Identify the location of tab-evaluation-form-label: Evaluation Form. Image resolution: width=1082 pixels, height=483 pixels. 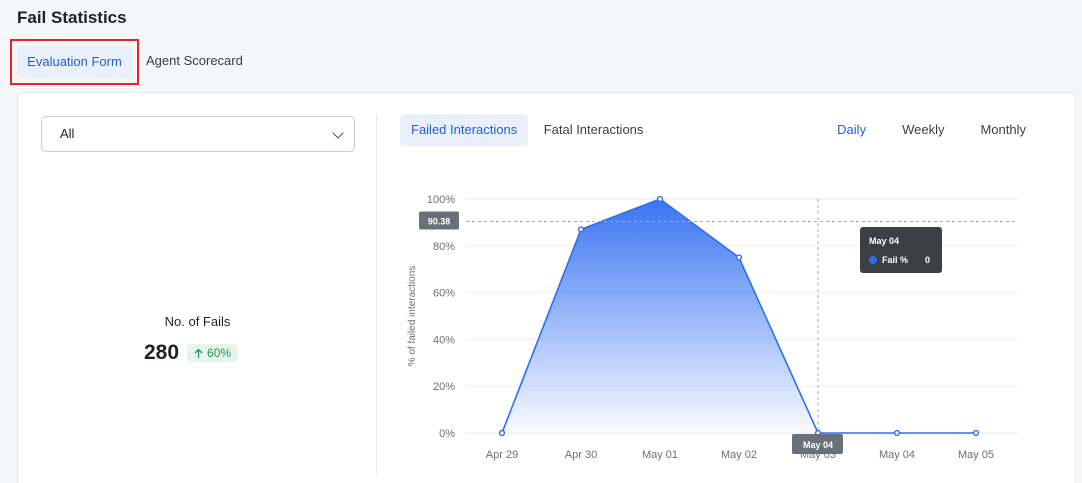
(74, 62).